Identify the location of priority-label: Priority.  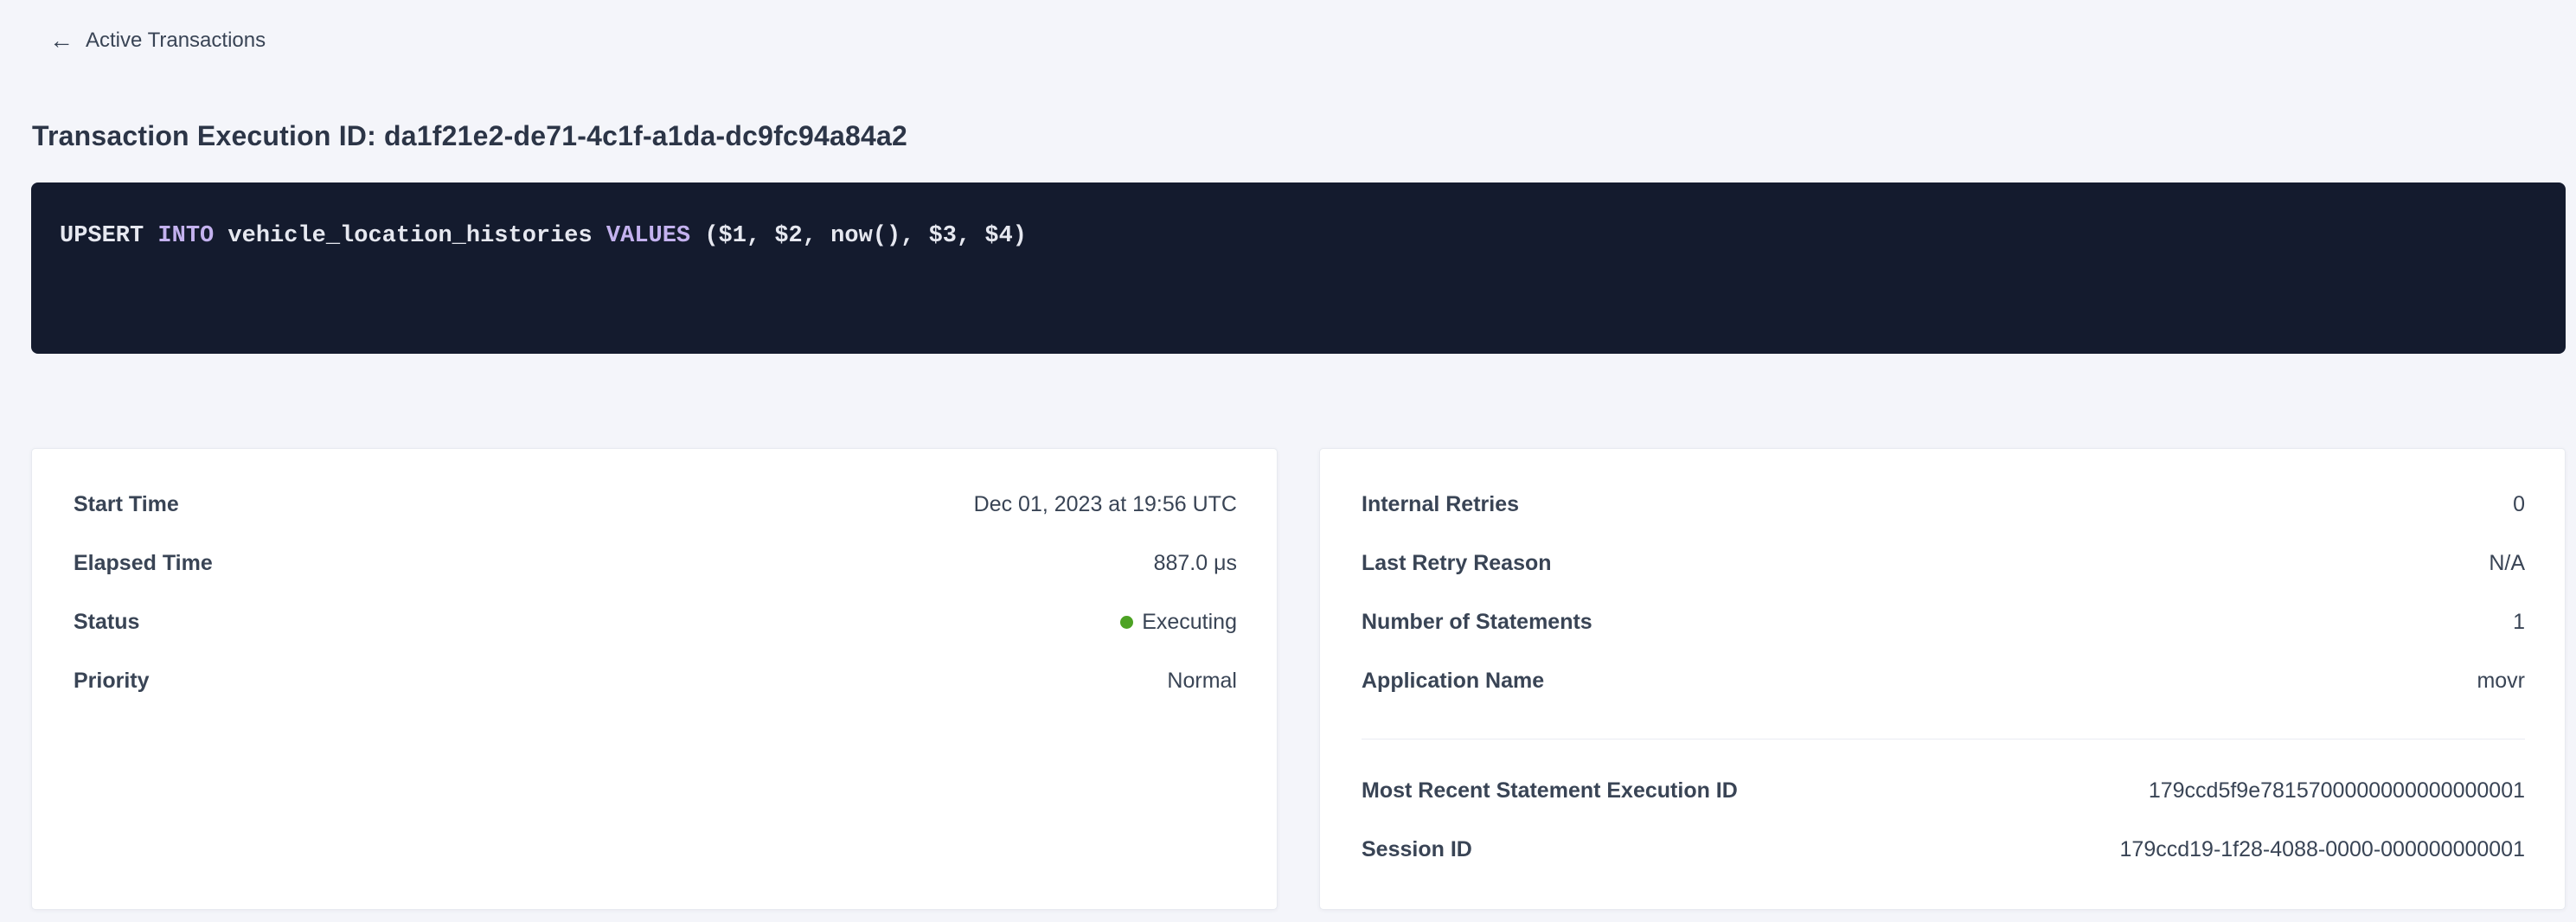
(112, 680).